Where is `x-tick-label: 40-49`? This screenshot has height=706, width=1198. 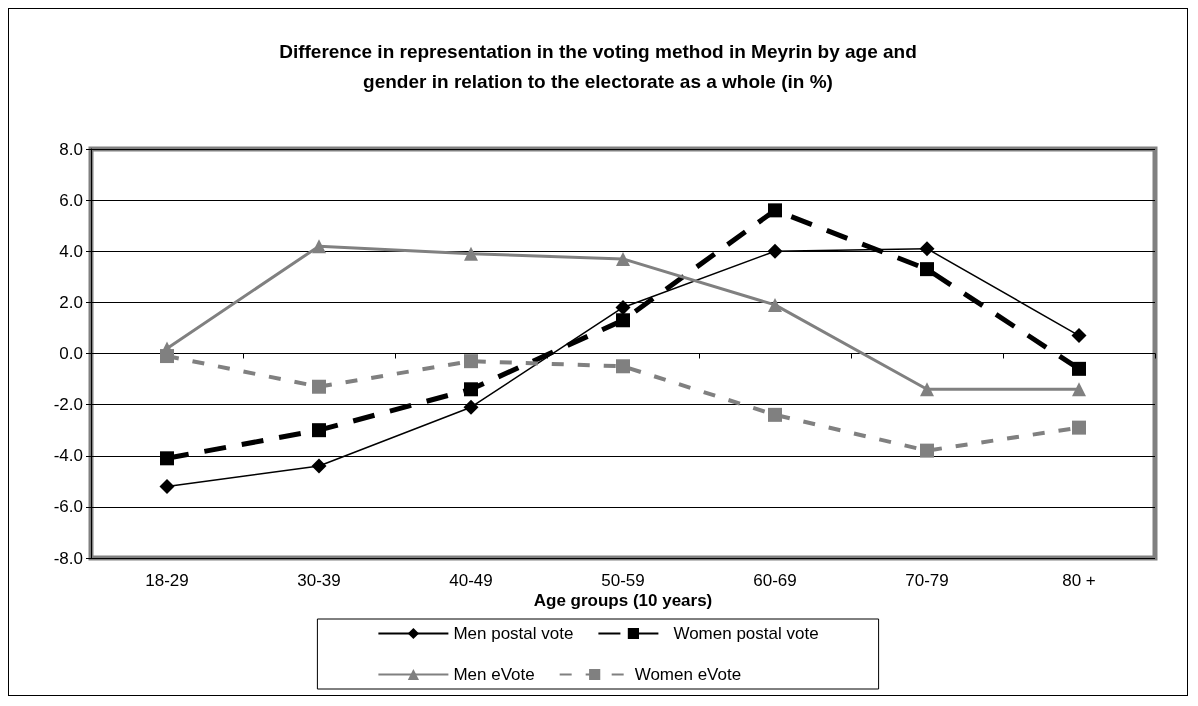
x-tick-label: 40-49 is located at coordinates (471, 580).